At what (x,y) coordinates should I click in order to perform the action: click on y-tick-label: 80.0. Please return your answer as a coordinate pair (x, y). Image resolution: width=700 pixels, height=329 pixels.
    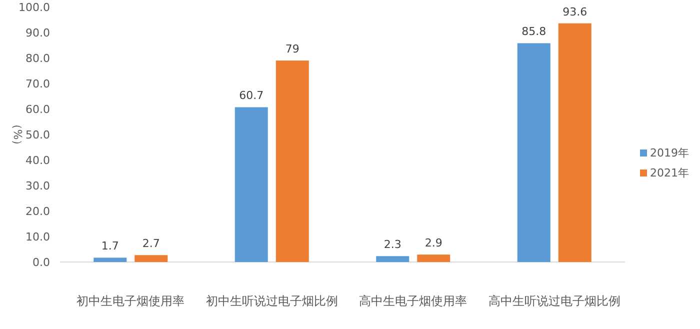
    Looking at the image, I should click on (38, 58).